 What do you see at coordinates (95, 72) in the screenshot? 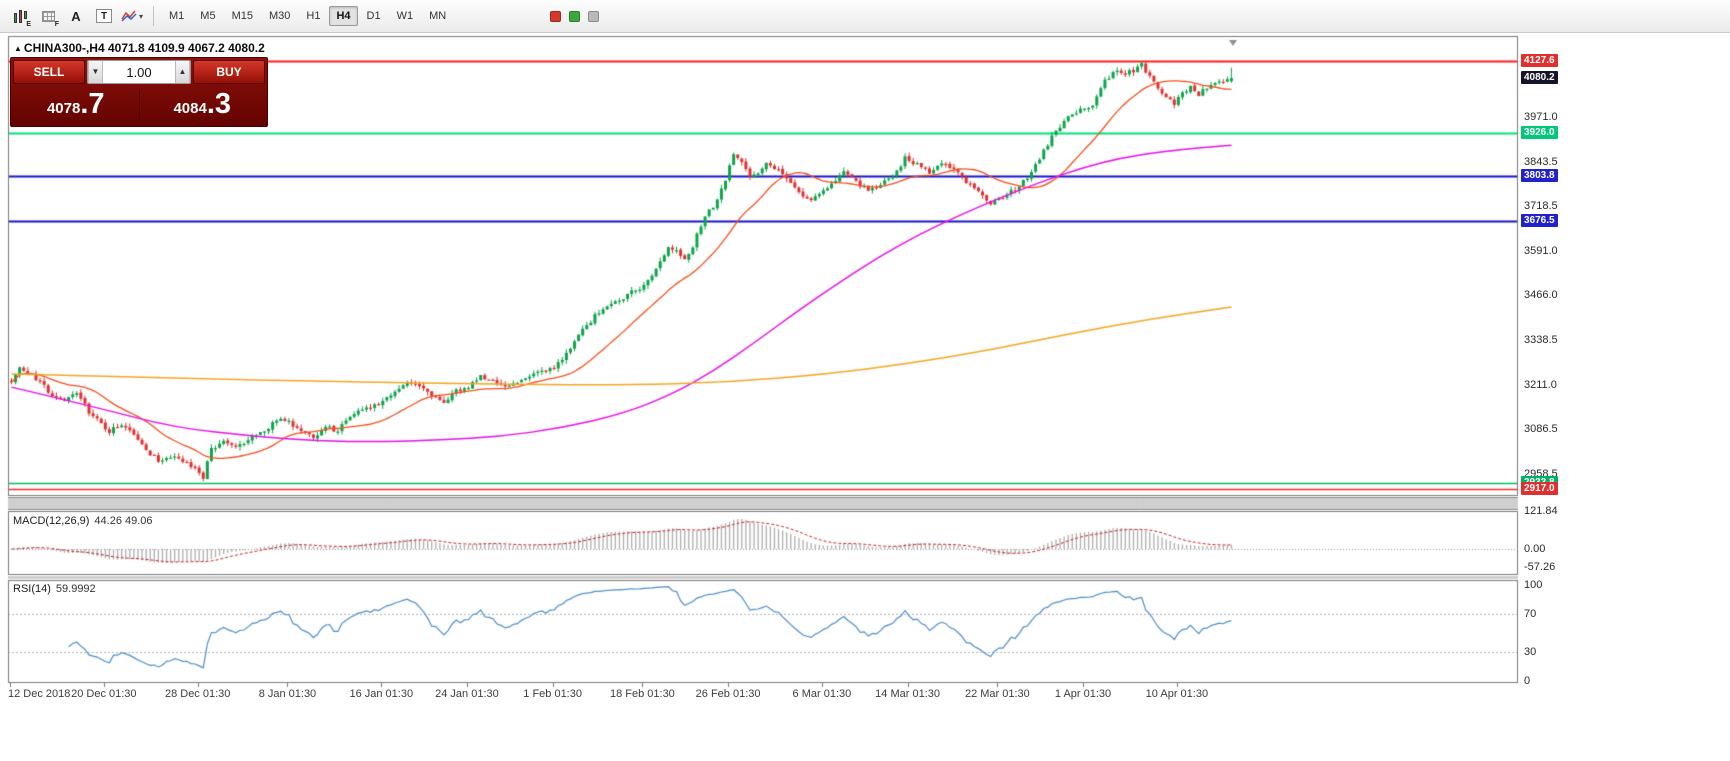
I see `volume-decrease-button: ▼` at bounding box center [95, 72].